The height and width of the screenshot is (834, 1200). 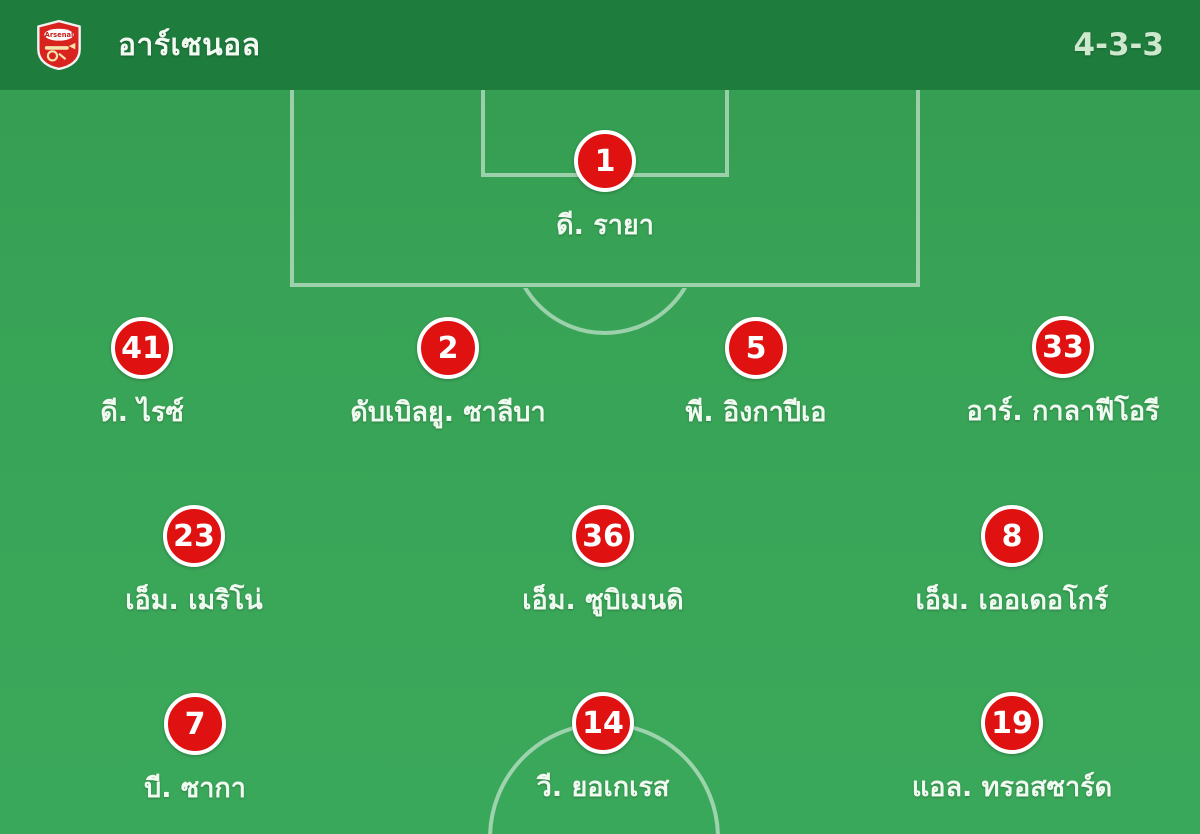 I want to click on player-number-badge: 2, so click(x=448, y=348).